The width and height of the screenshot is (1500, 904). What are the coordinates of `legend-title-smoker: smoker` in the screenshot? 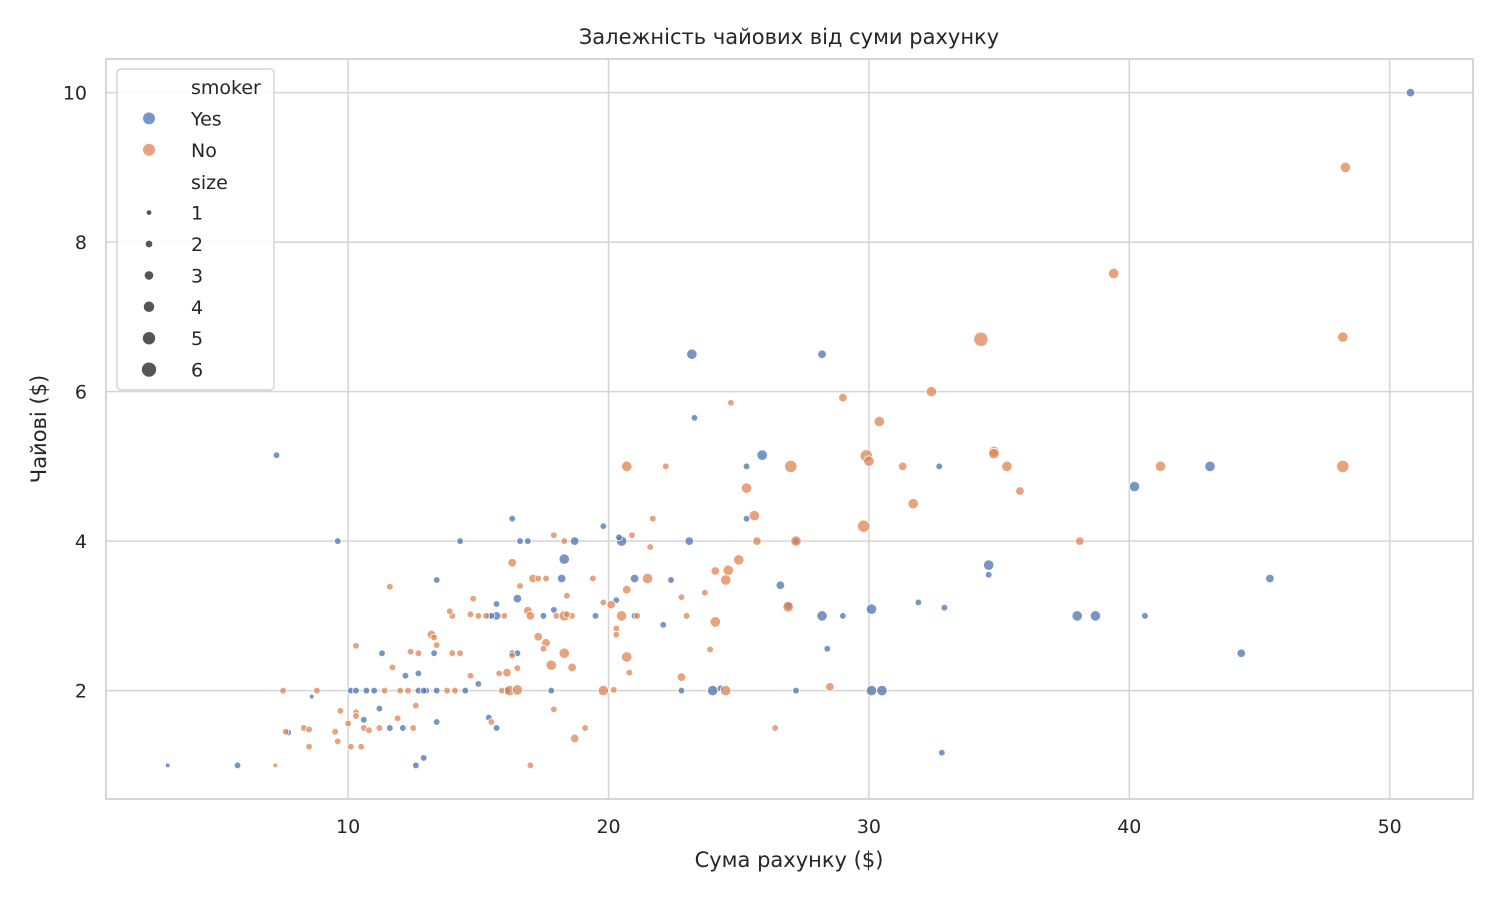 It's located at (226, 88).